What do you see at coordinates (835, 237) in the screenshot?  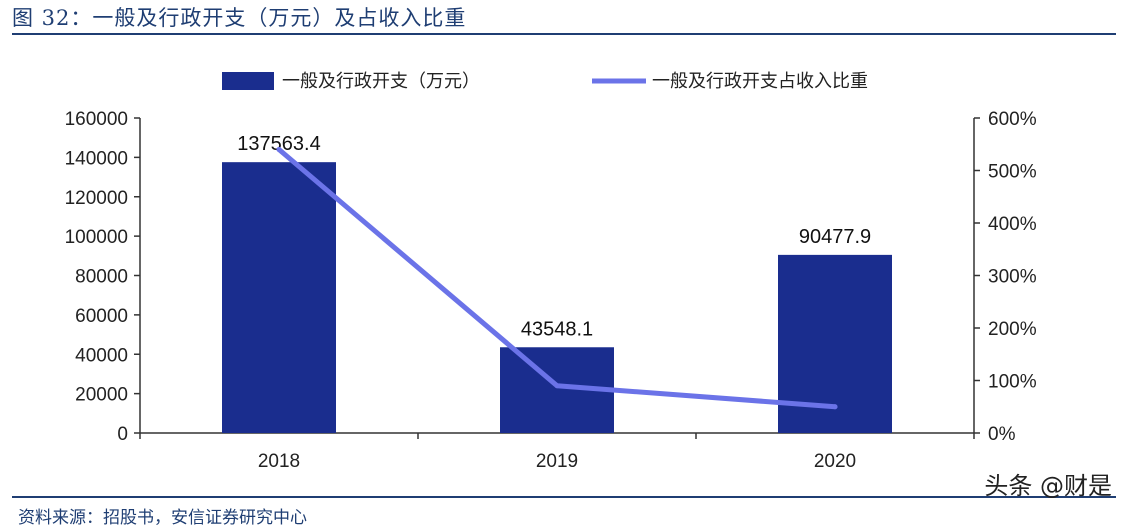 I see `bar-data-label: 90477.9` at bounding box center [835, 237].